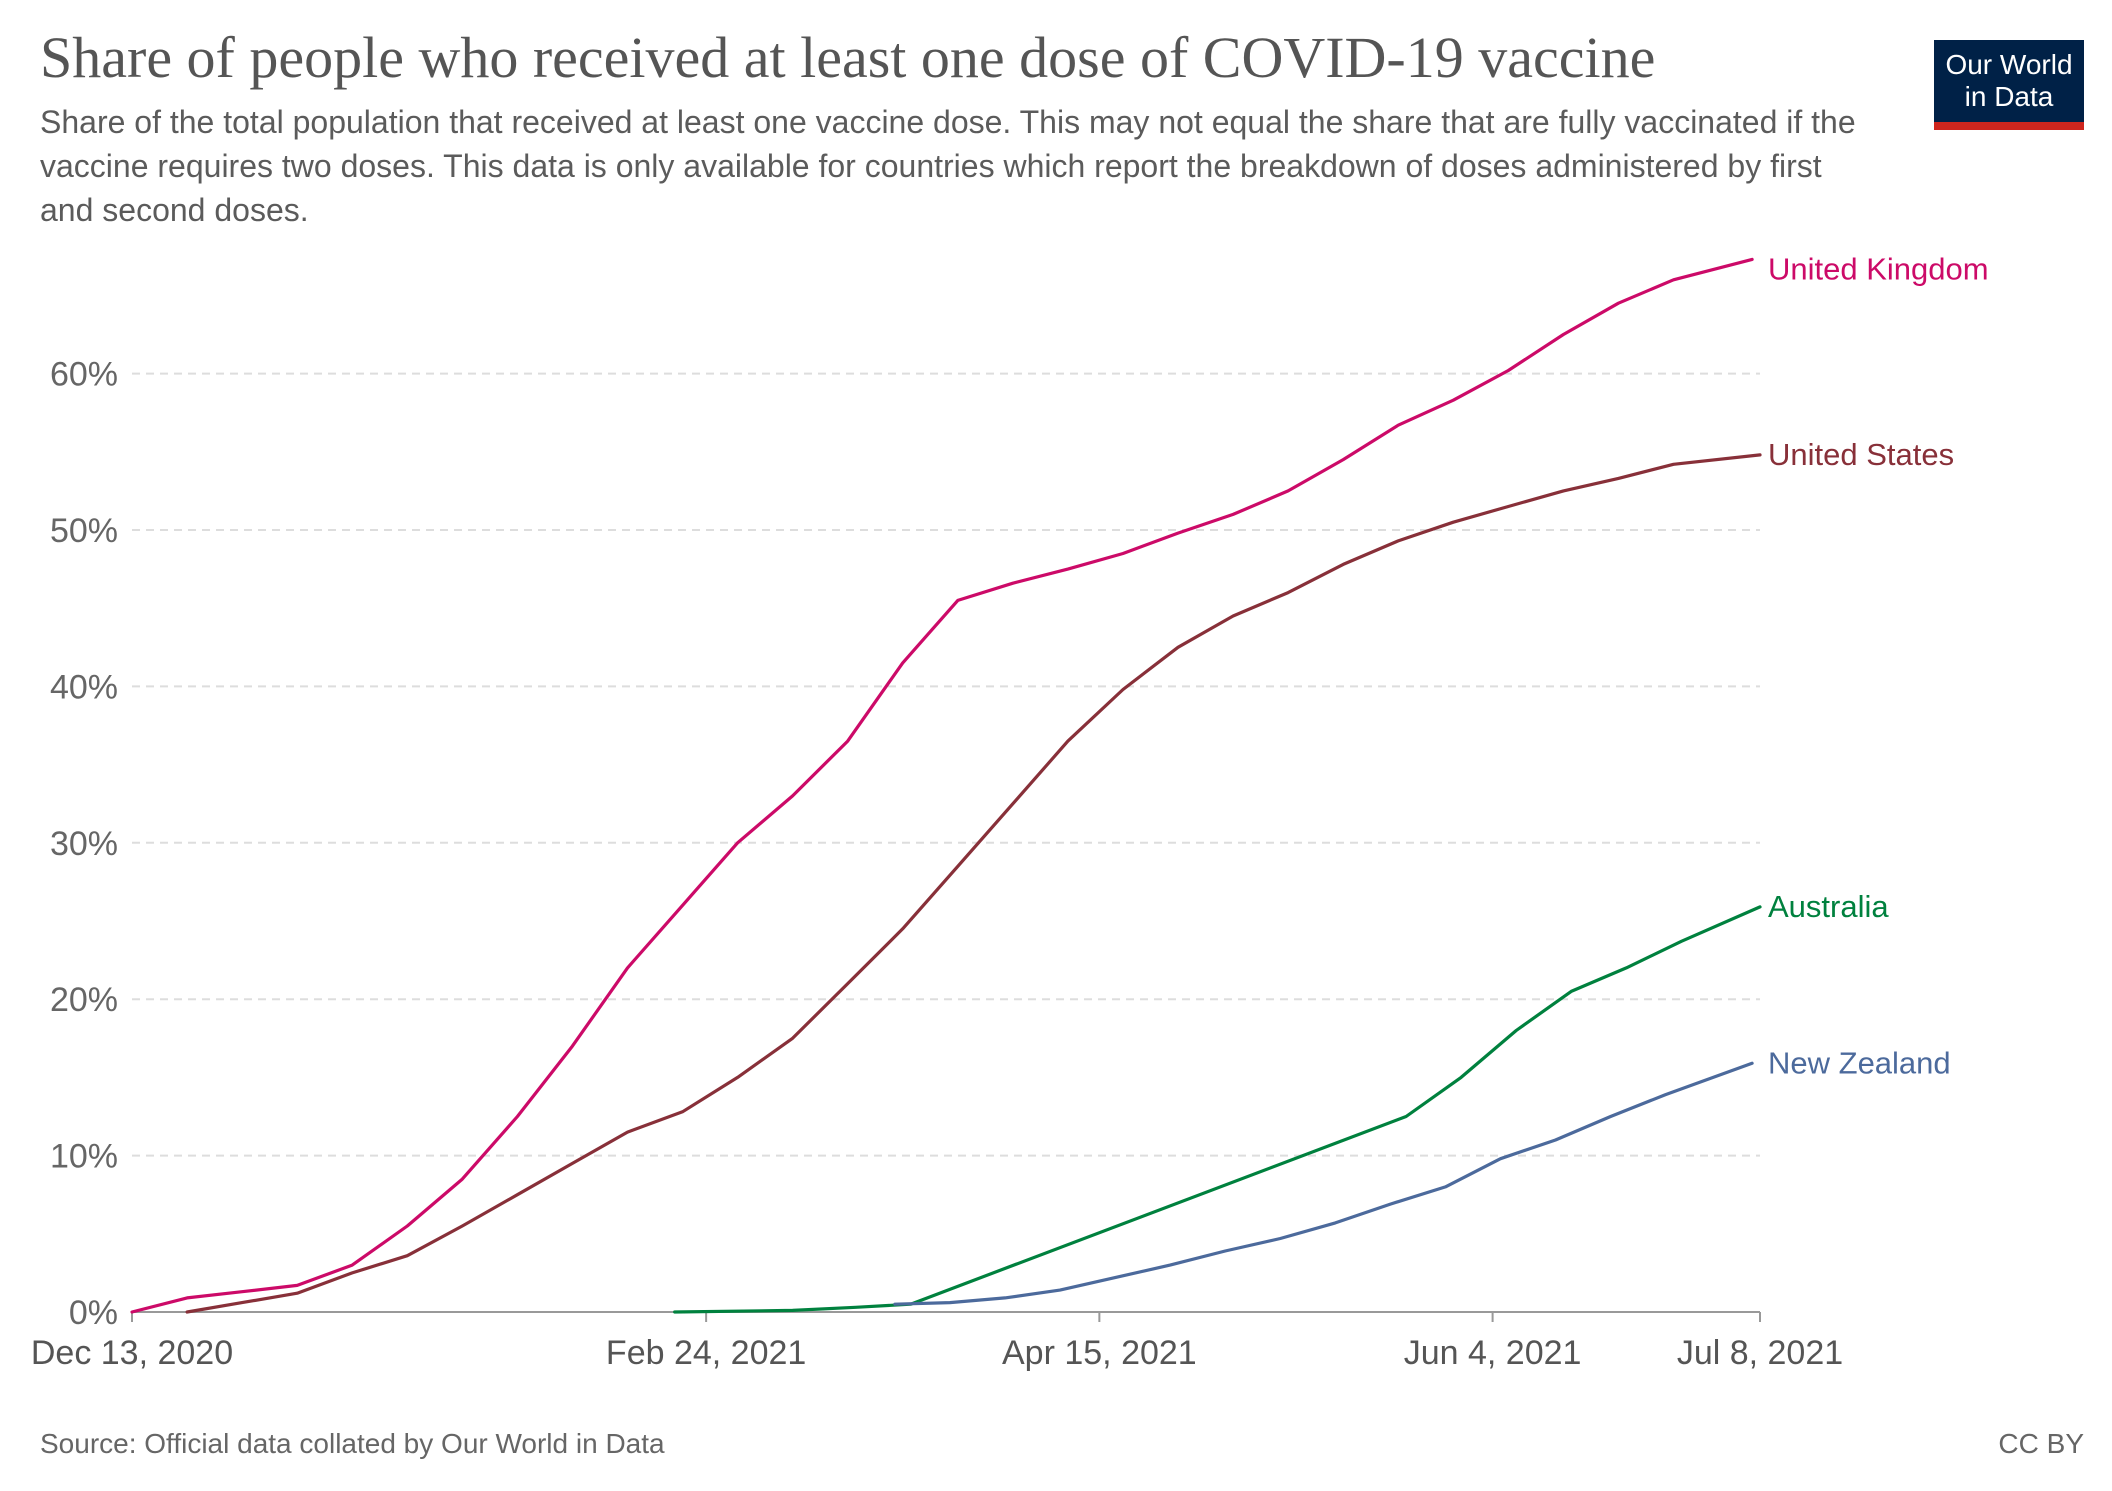 This screenshot has width=2112, height=1491. I want to click on y-tick-label: 0%, so click(93, 1313).